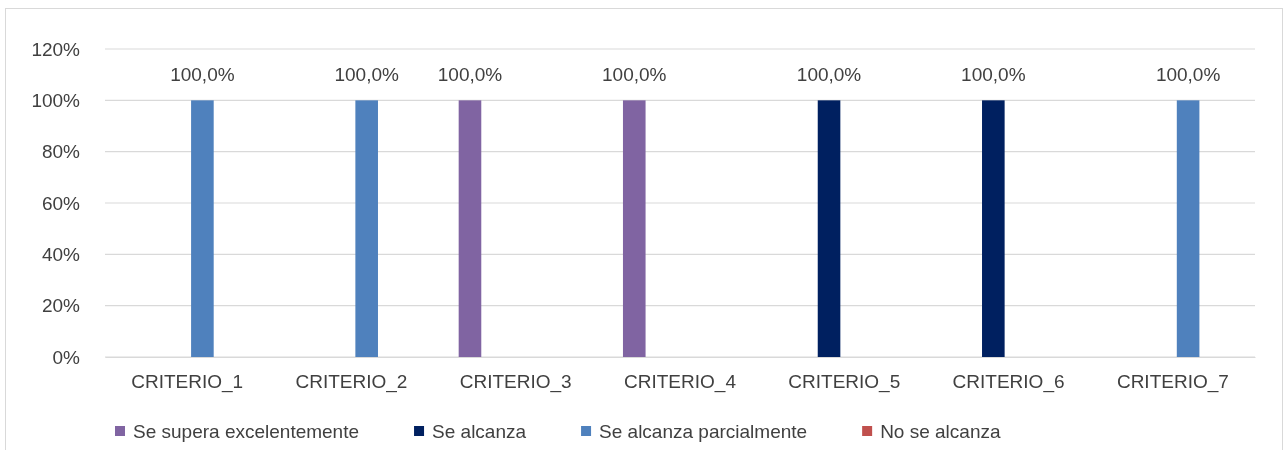 This screenshot has width=1285, height=450. Describe the element at coordinates (680, 382) in the screenshot. I see `x-tick-label: CRITERIO_4` at that location.